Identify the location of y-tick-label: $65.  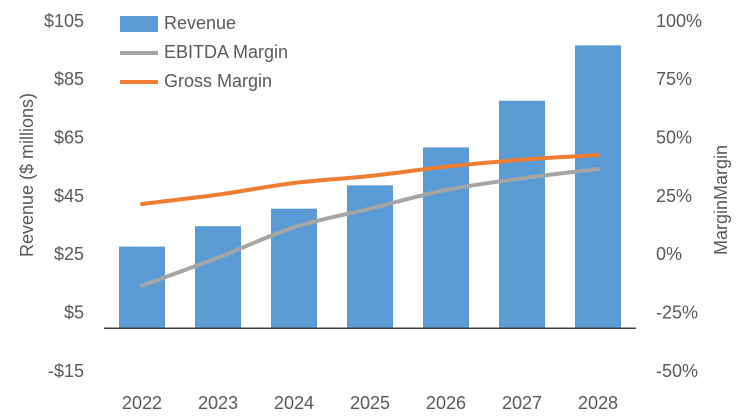
(69, 137).